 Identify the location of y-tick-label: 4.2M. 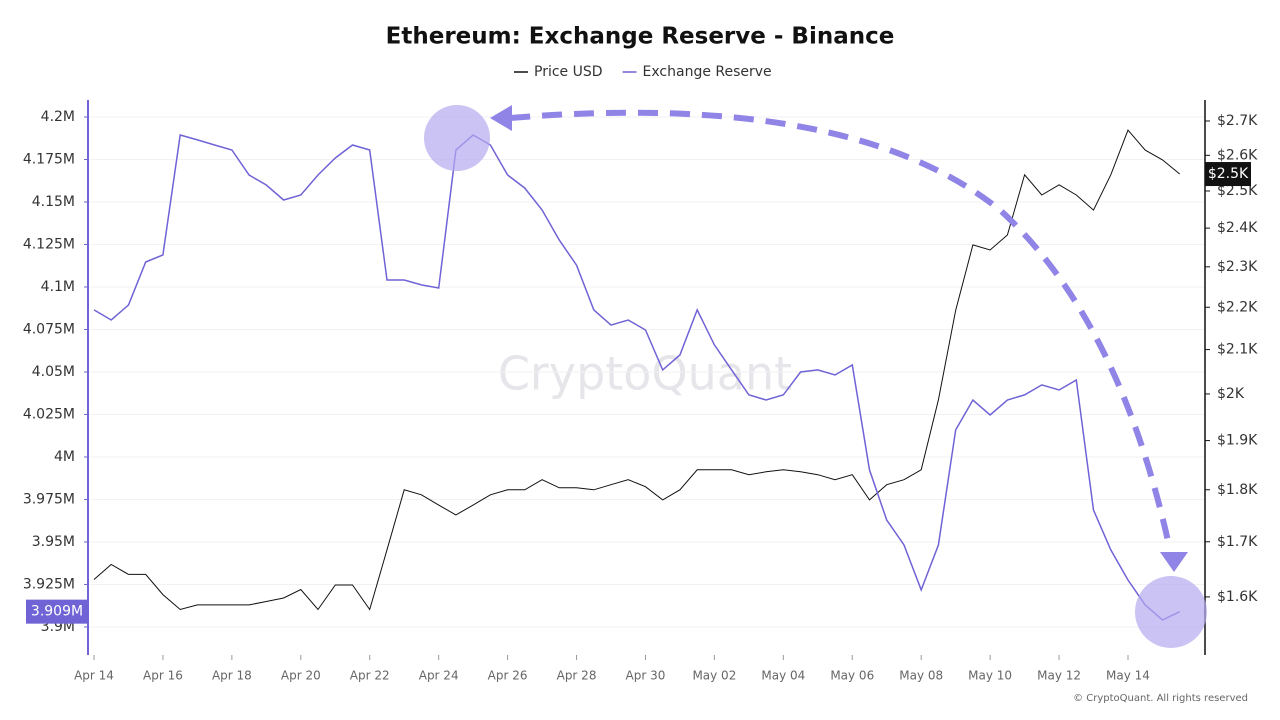
(58, 117).